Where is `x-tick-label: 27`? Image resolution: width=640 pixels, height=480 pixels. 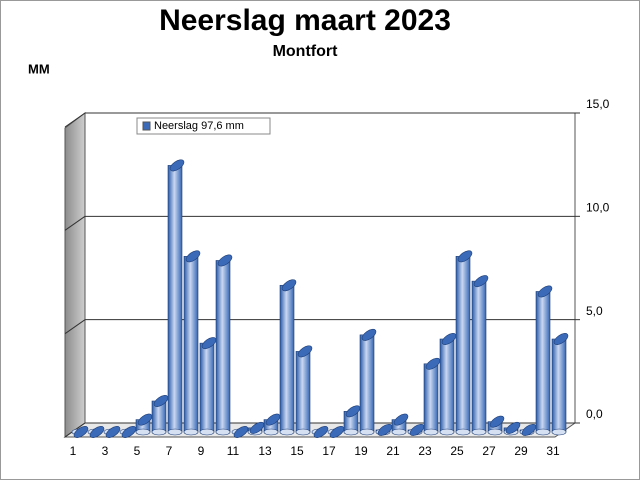 x-tick-label: 27 is located at coordinates (489, 451).